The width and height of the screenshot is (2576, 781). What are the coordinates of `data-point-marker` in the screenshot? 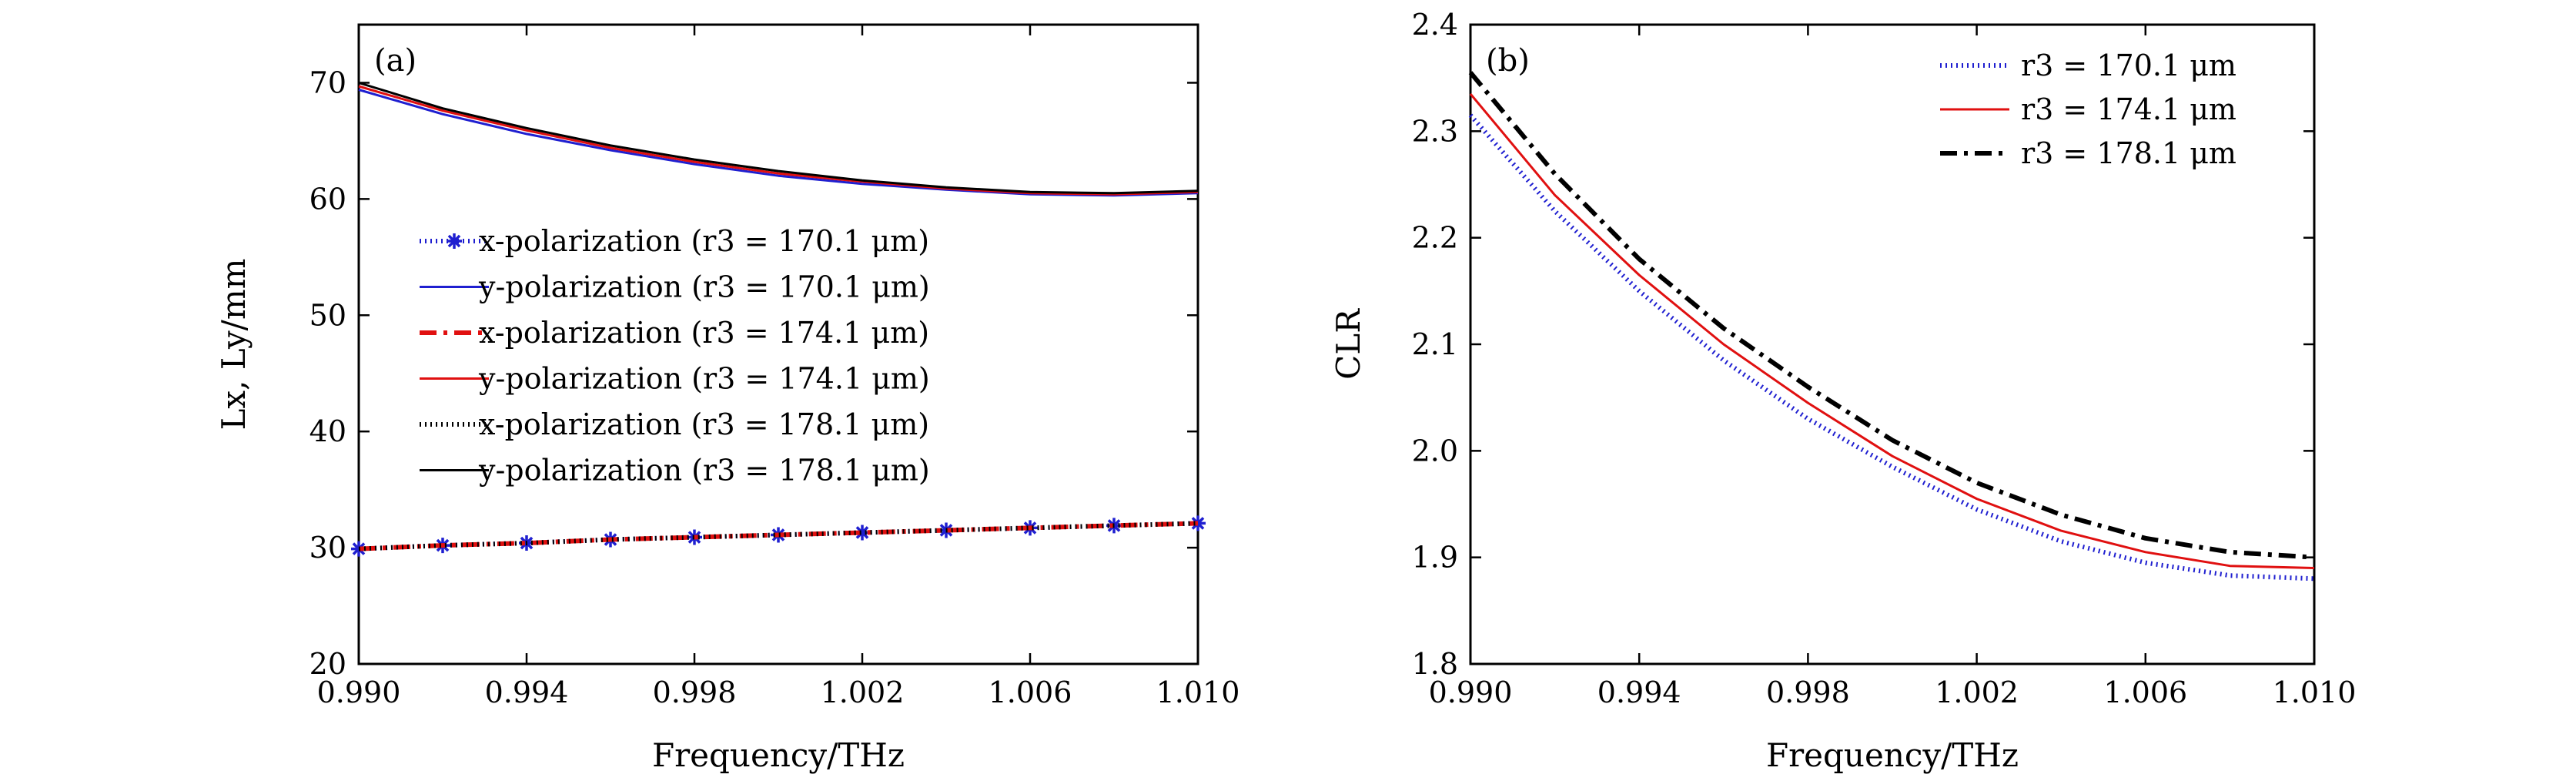 It's located at (862, 533).